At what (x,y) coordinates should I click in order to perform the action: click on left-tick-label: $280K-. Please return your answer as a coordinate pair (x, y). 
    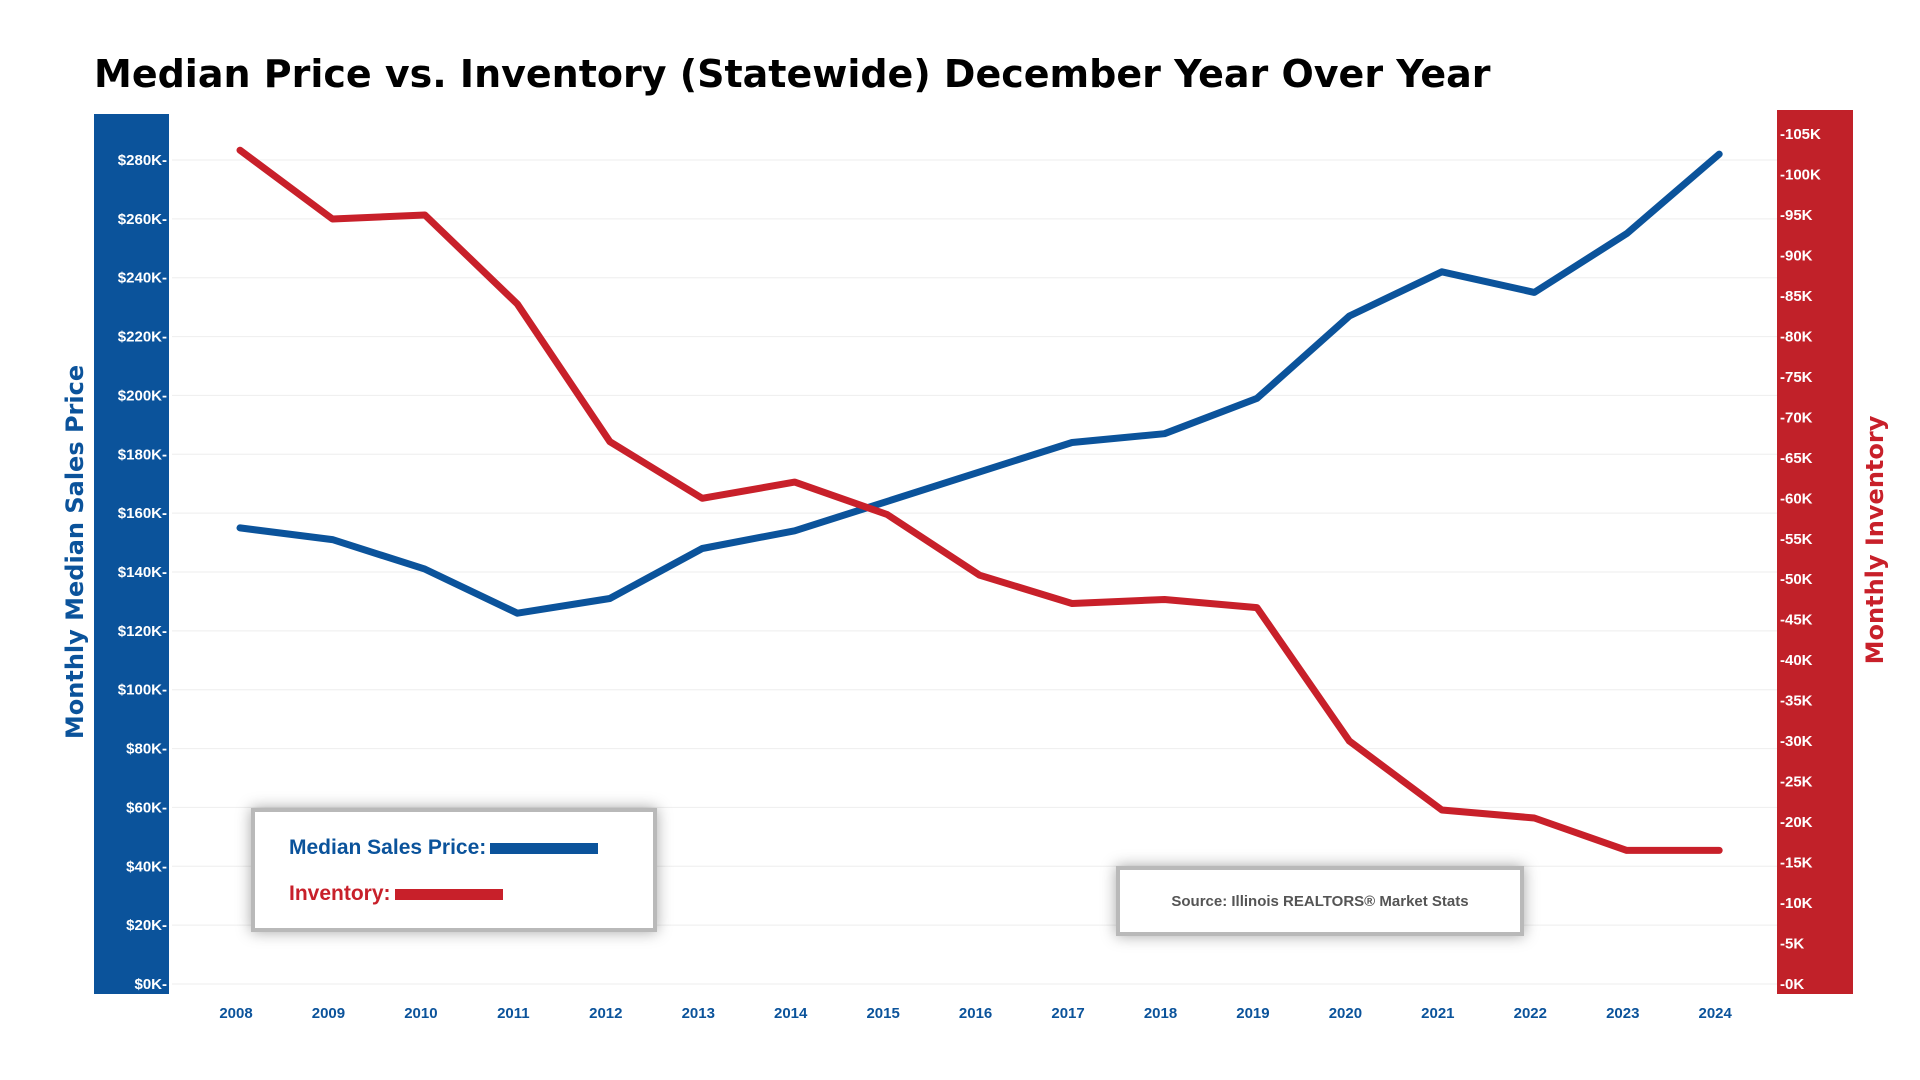
    Looking at the image, I should click on (142, 160).